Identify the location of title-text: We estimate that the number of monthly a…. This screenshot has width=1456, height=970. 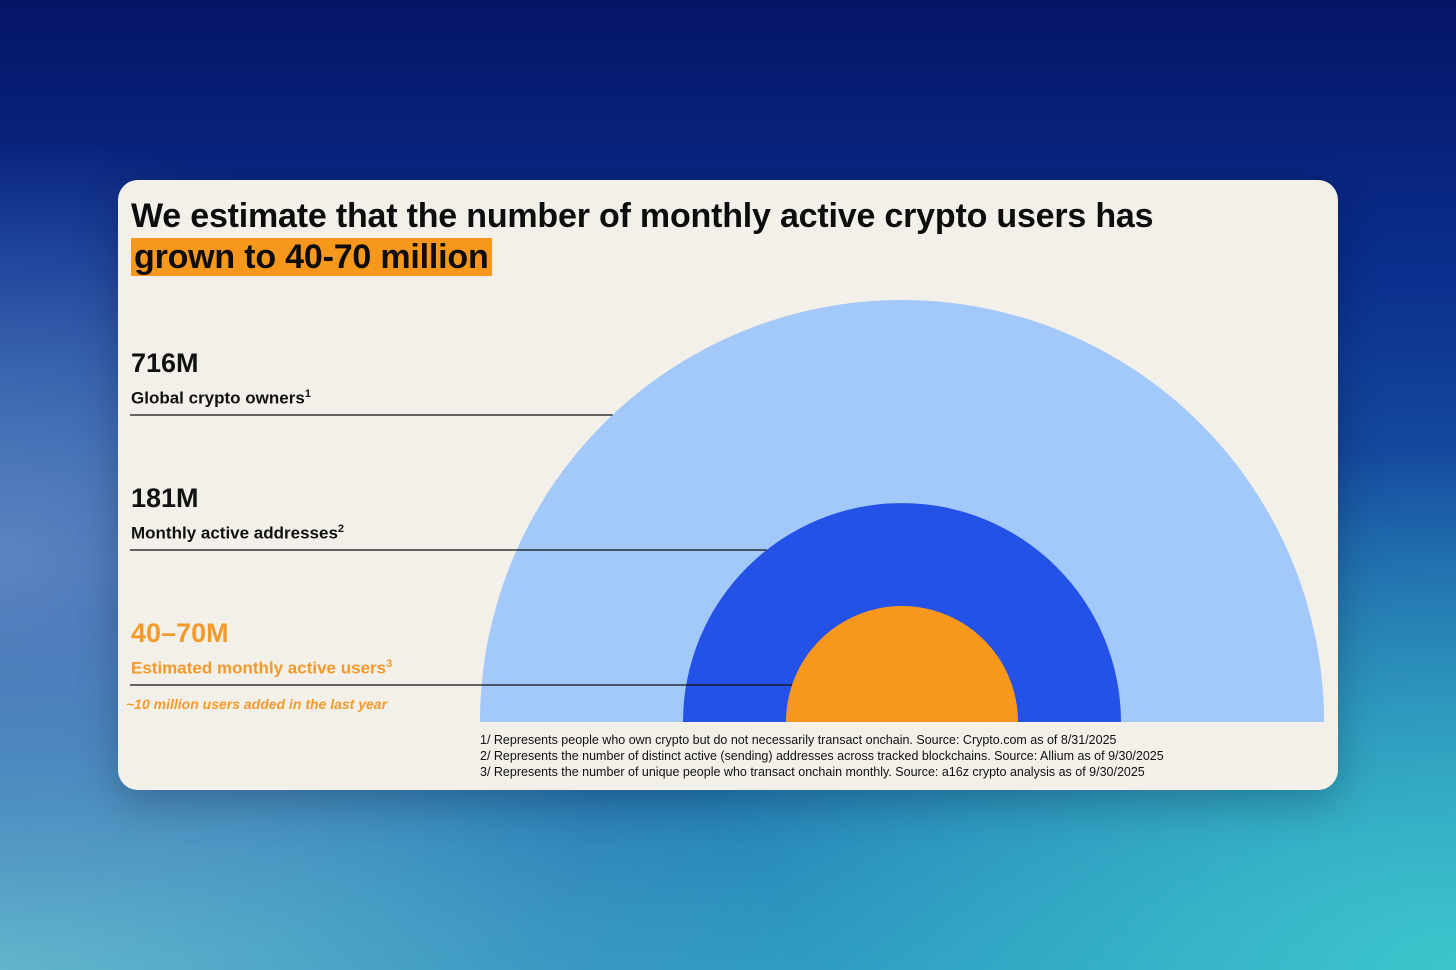
(642, 216).